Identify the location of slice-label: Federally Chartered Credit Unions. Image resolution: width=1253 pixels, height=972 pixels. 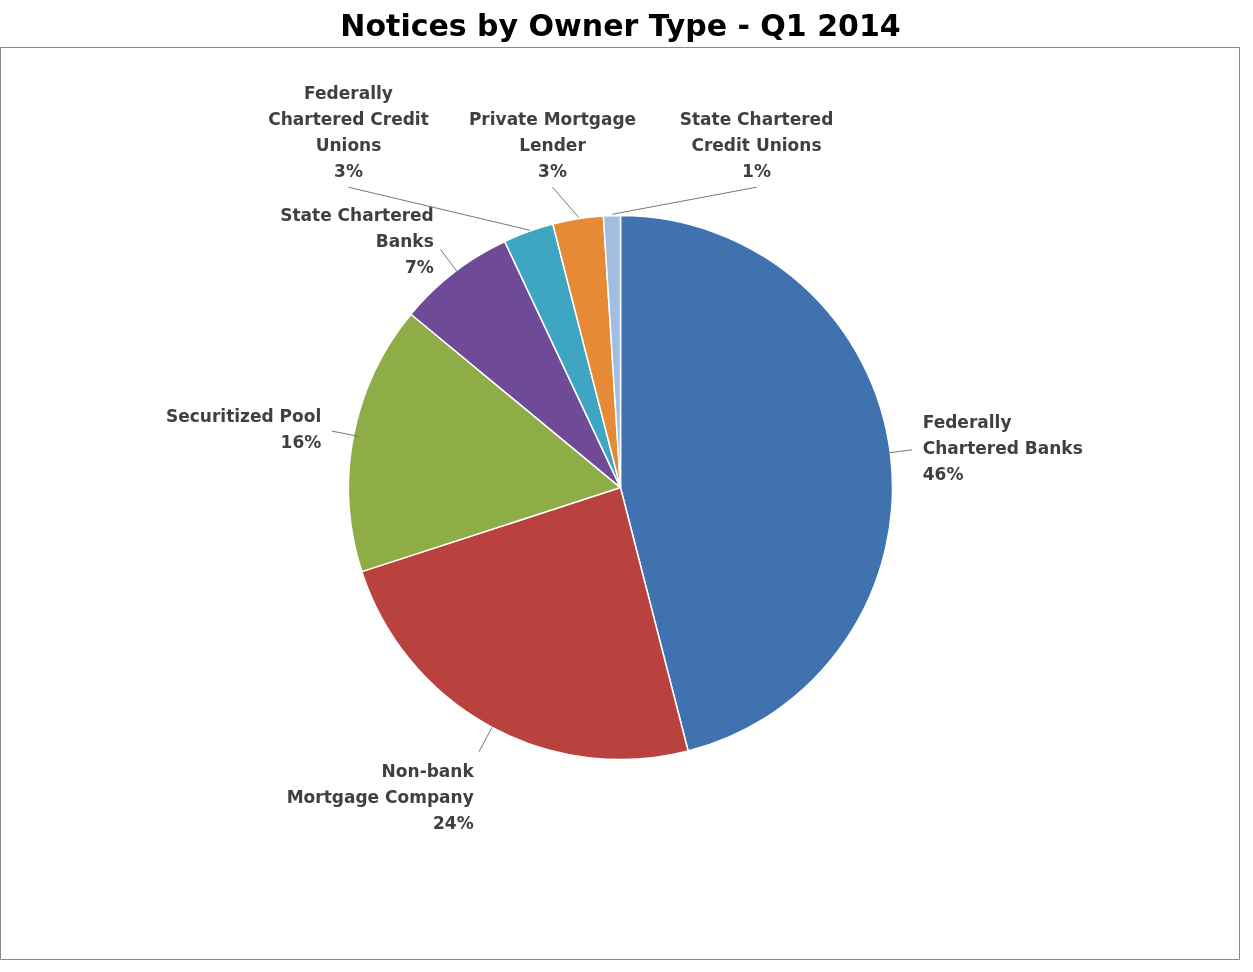
(348, 118).